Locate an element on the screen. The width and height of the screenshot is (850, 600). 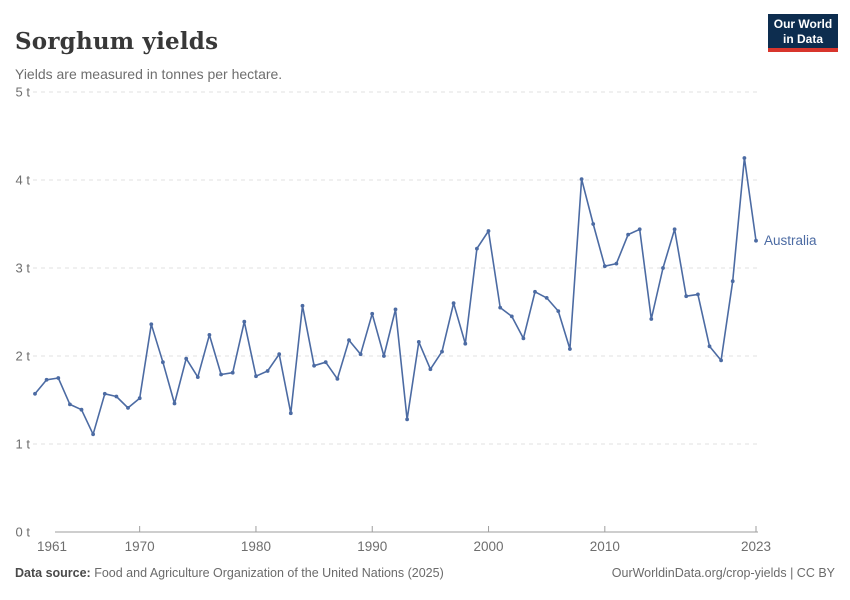
data-point-australia-2020 is located at coordinates (721, 360).